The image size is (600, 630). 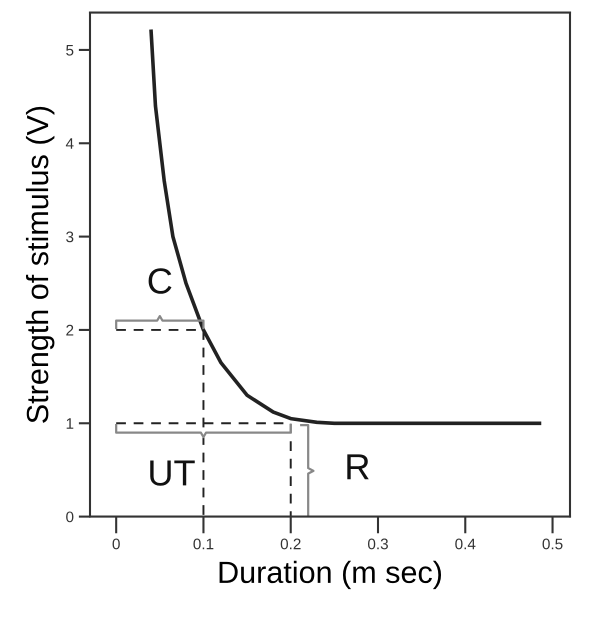 I want to click on y-tick-label: 2, so click(x=70, y=330).